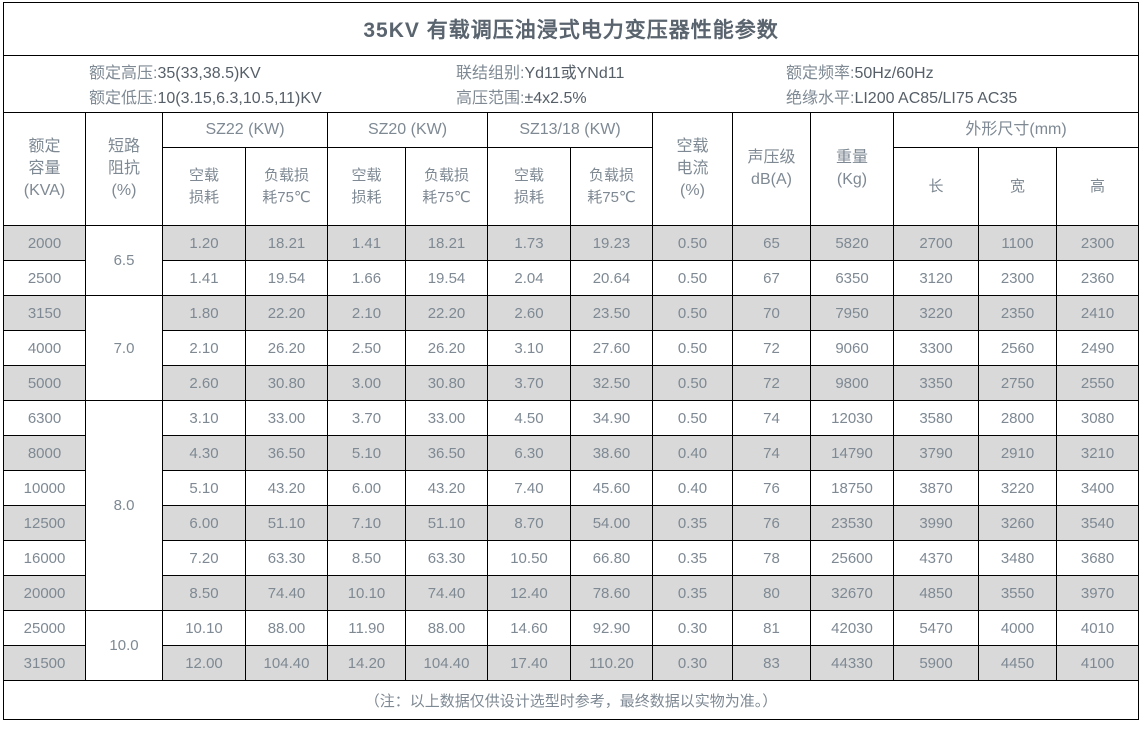 This screenshot has width=1147, height=742. I want to click on capacity-cell: 3150, so click(44, 313).